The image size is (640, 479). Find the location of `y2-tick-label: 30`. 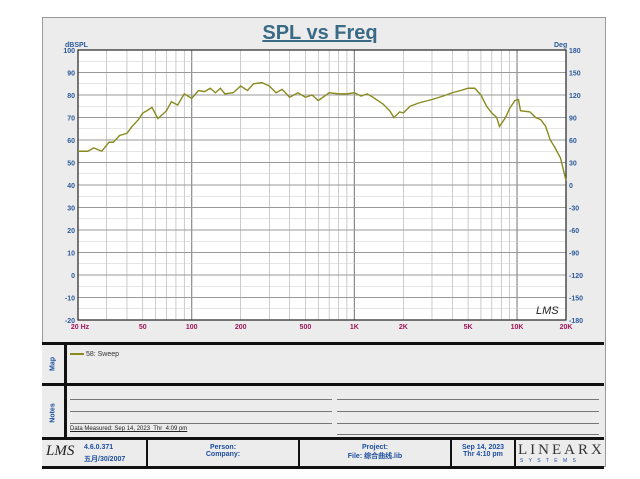

y2-tick-label: 30 is located at coordinates (573, 164).